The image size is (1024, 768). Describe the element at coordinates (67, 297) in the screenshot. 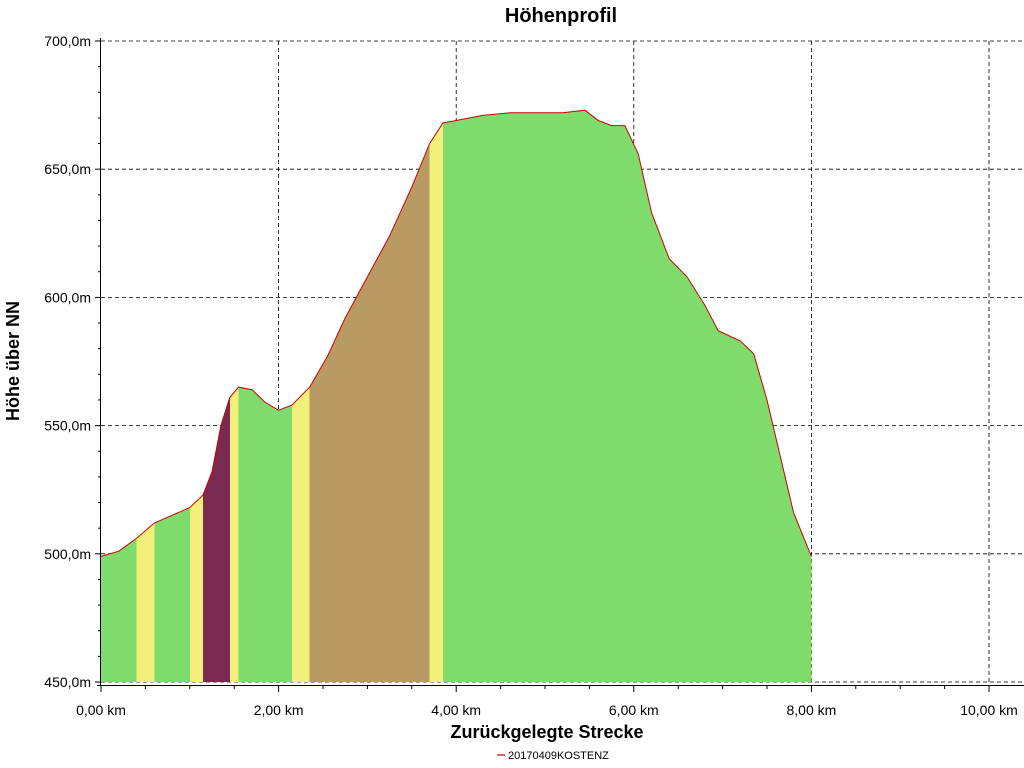

I see `y-tick-label: 600,0m` at that location.